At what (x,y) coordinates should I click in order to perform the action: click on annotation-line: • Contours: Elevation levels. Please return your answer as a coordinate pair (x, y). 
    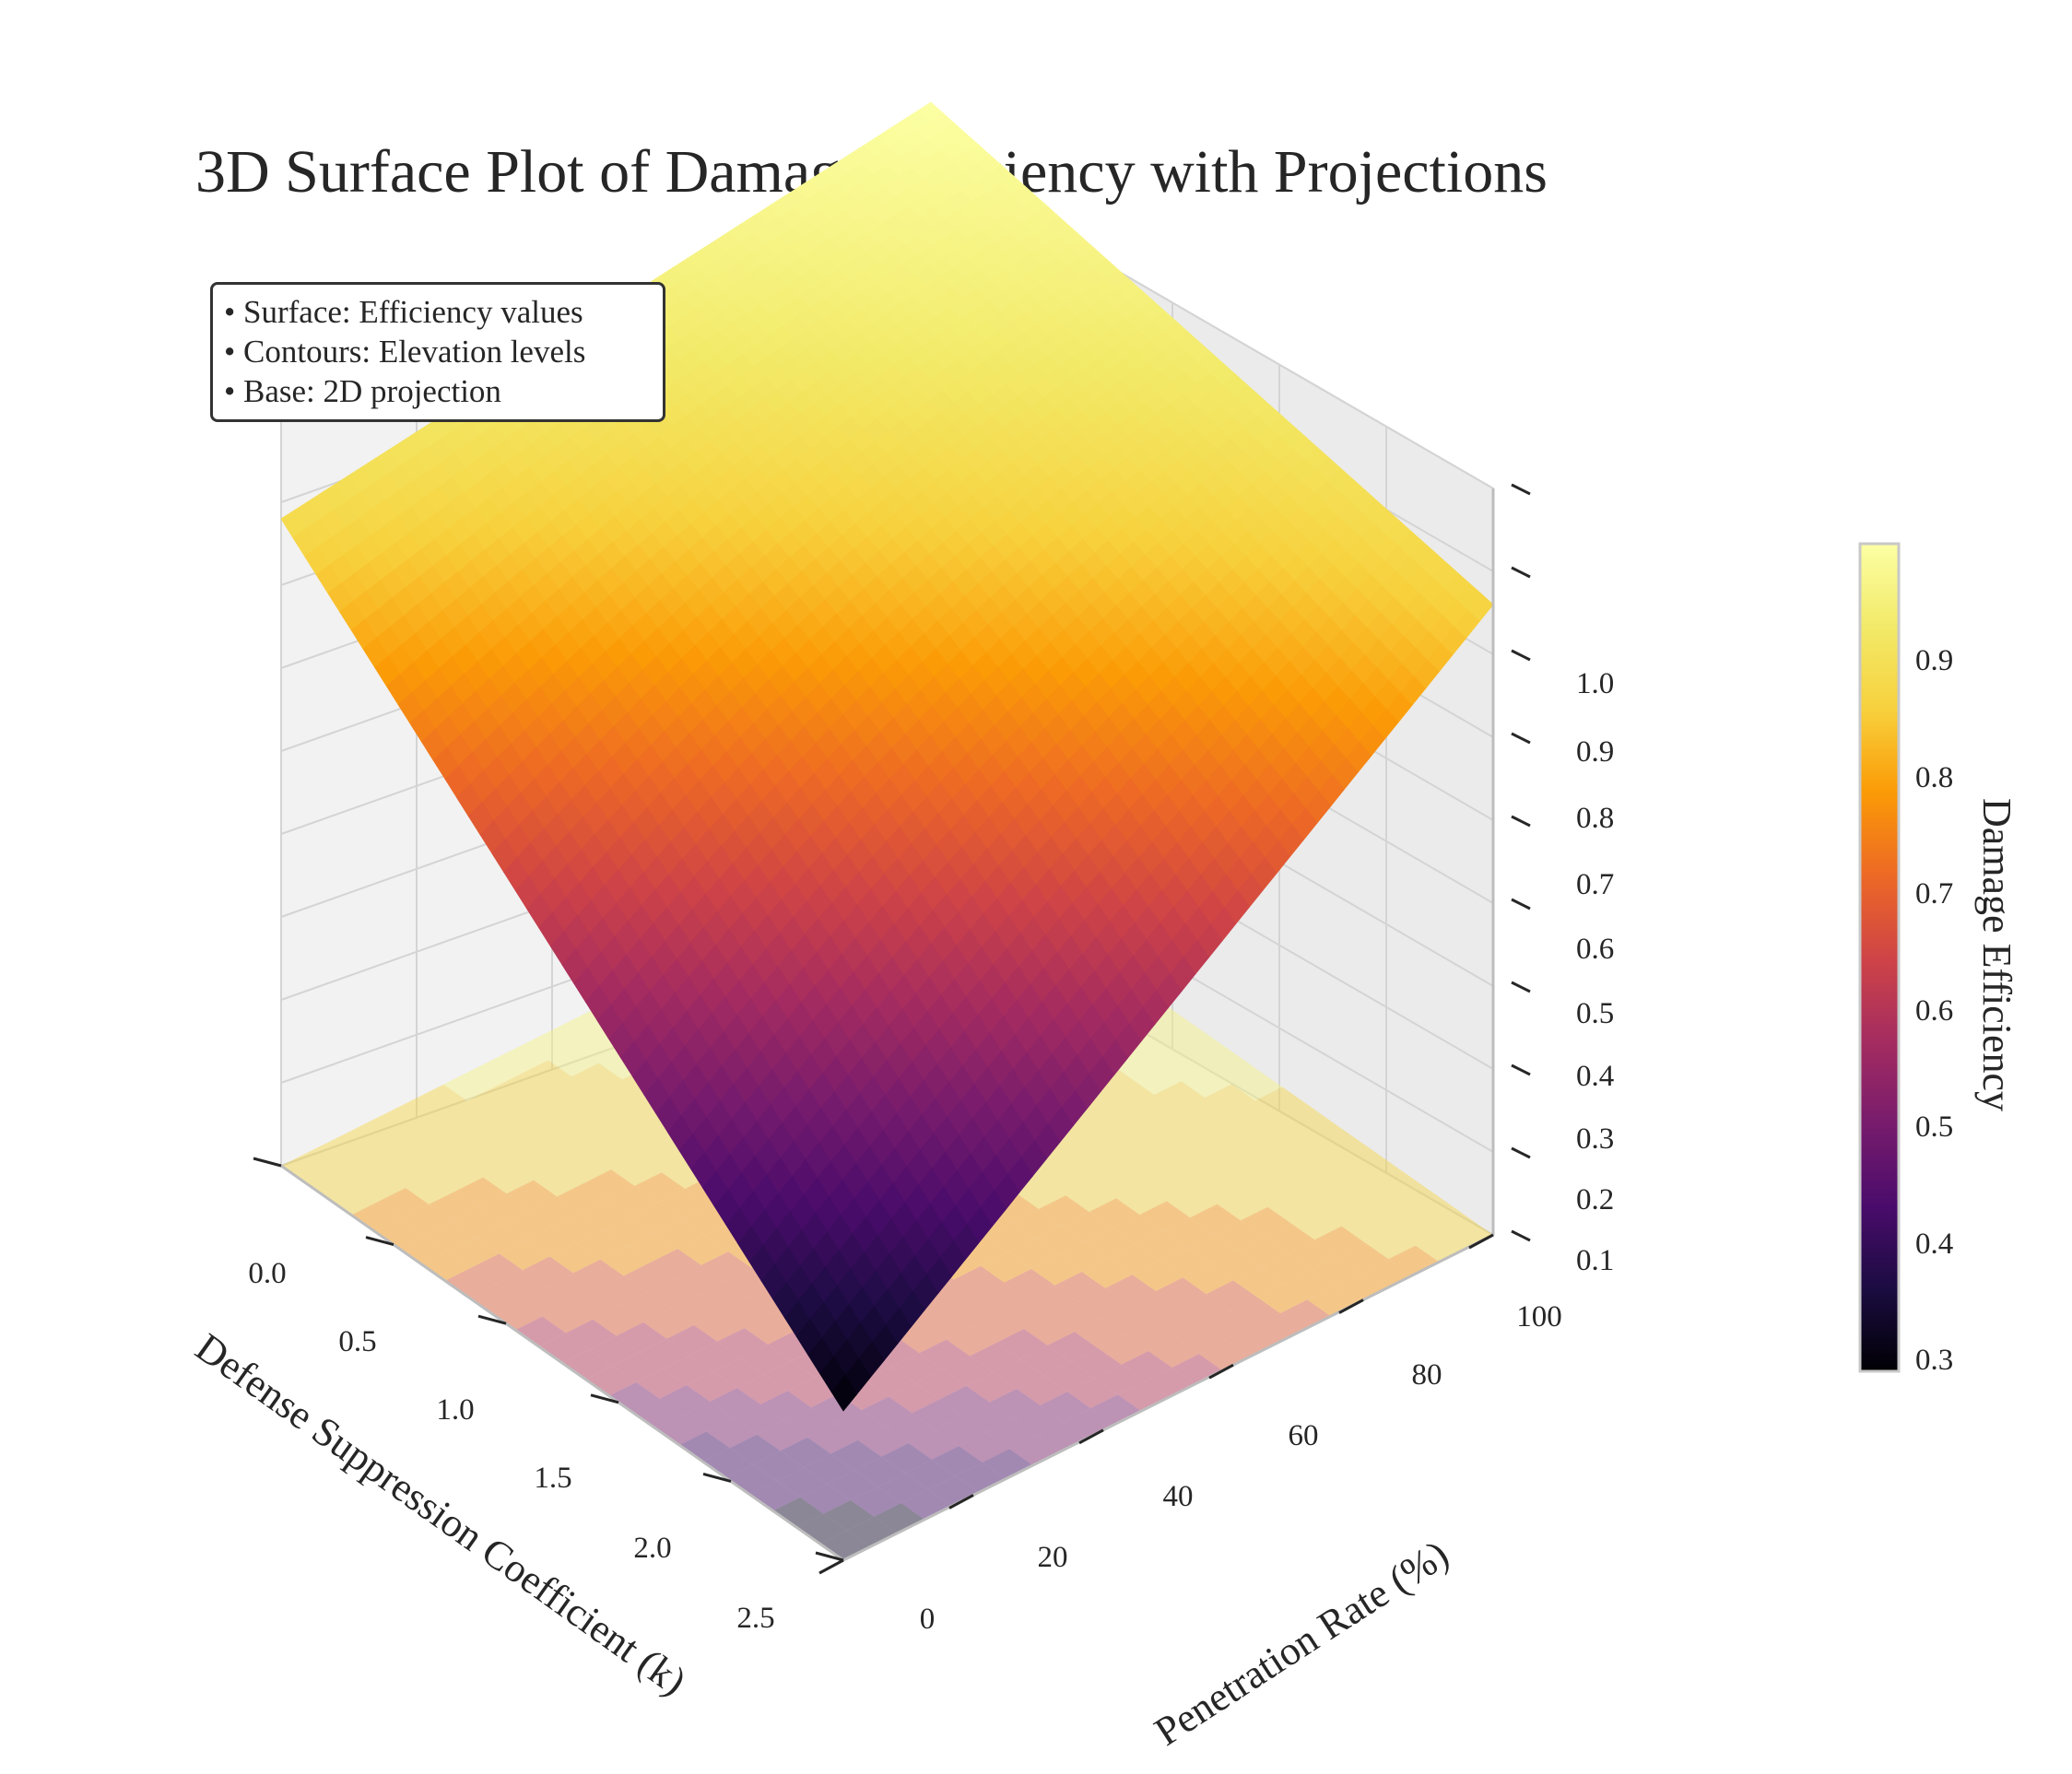
    Looking at the image, I should click on (405, 352).